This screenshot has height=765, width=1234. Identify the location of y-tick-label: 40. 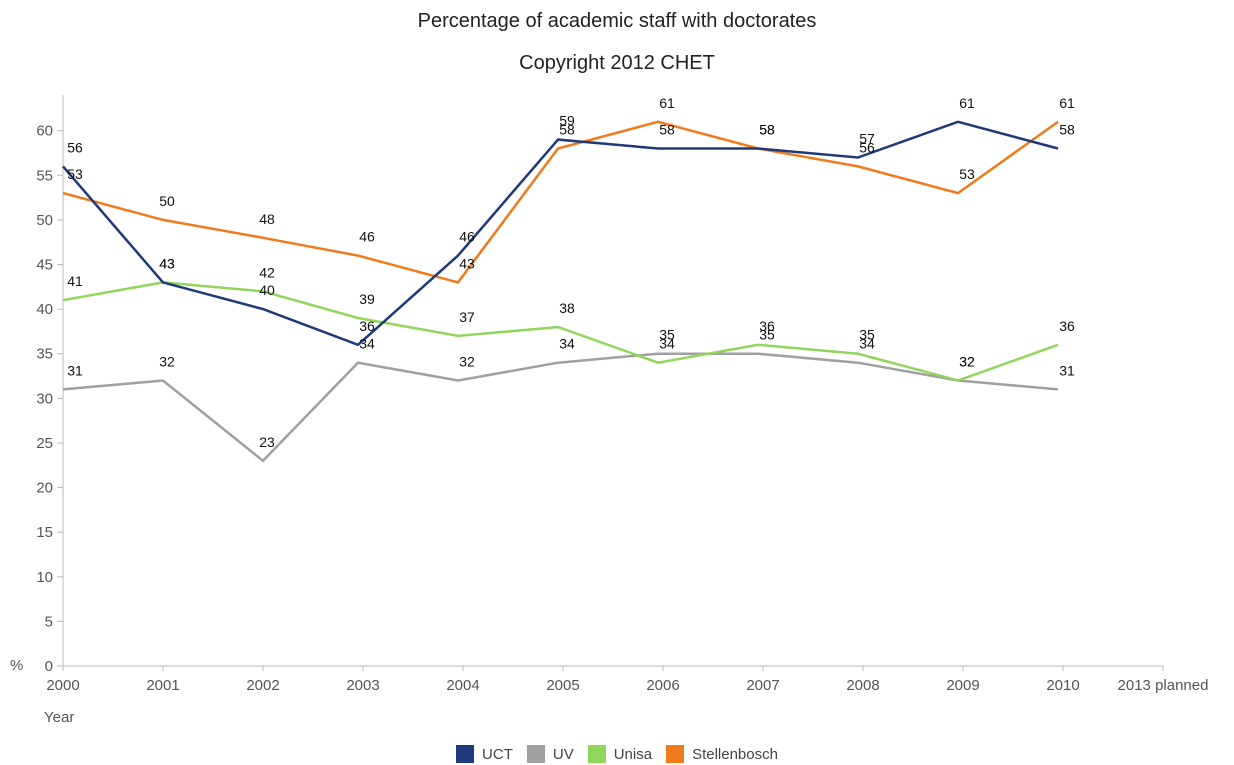
(44, 309).